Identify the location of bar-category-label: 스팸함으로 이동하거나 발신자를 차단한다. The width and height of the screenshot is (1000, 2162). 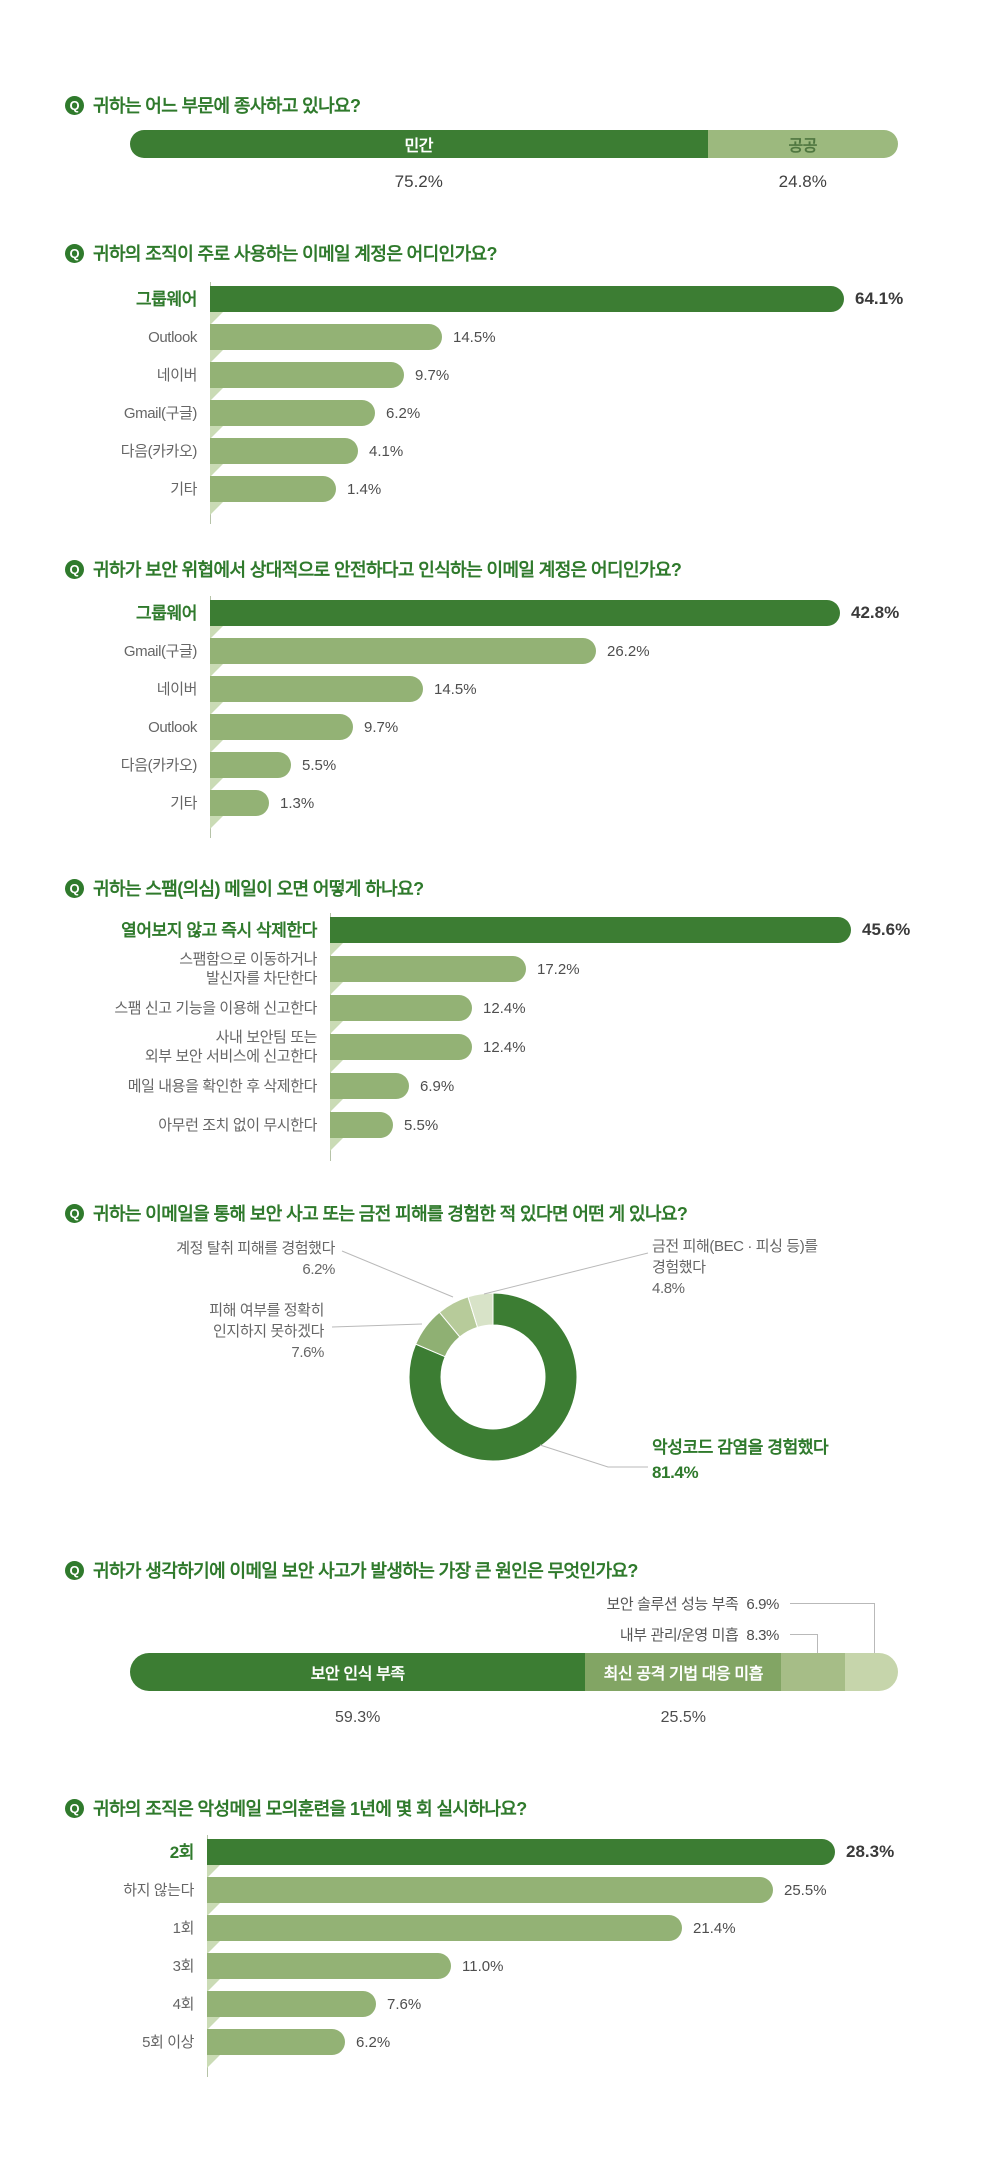
(248, 969).